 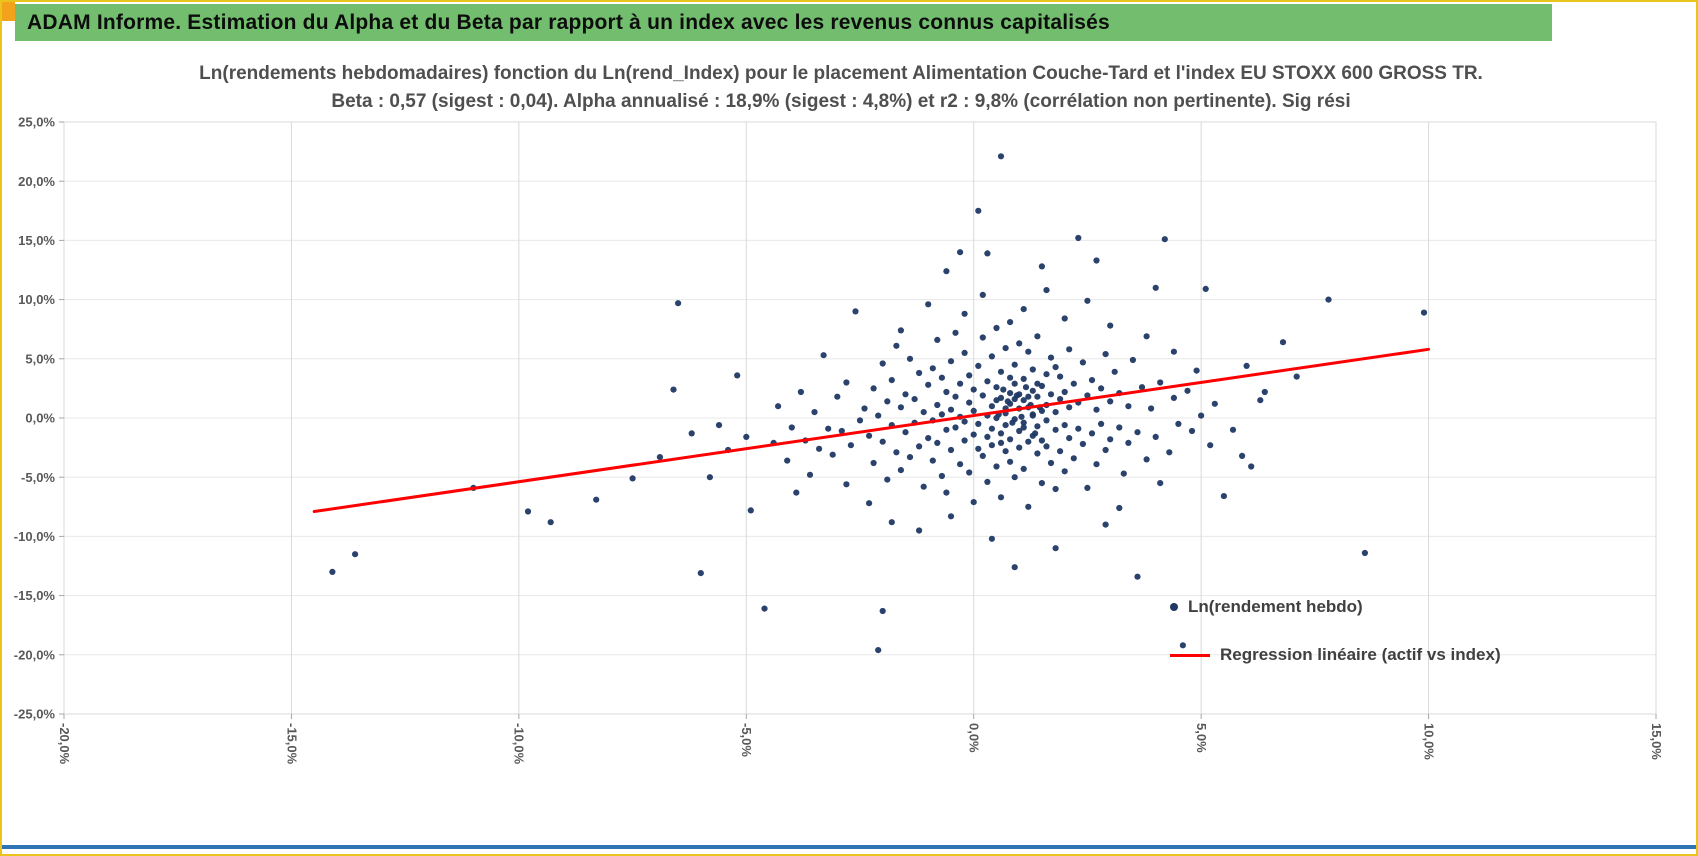 I want to click on x-axis-tick-label: 0,0%, so click(x=974, y=738).